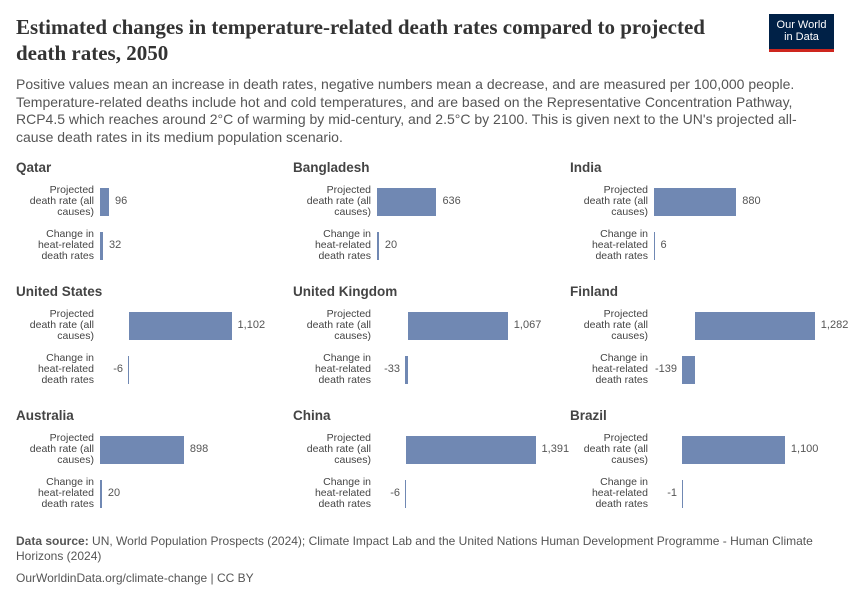  What do you see at coordinates (555, 449) in the screenshot?
I see `value-label: 1,391` at bounding box center [555, 449].